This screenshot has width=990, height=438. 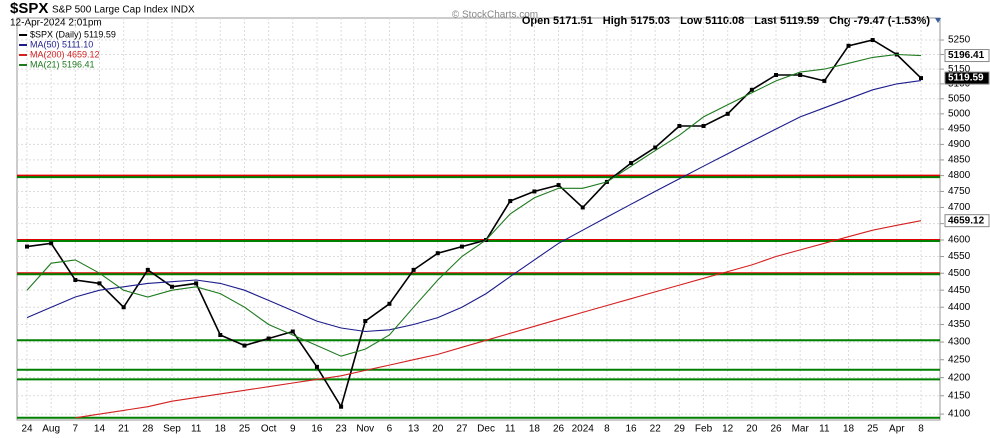 I want to click on x-tick-label: 14, so click(x=100, y=429).